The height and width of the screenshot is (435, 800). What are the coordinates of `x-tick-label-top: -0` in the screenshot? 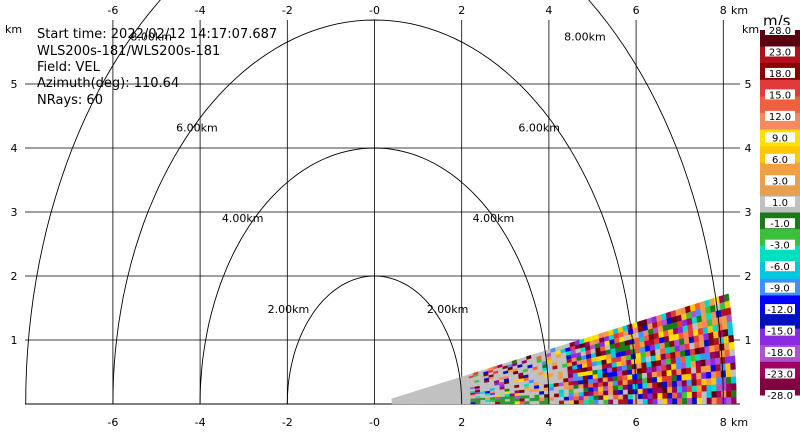 It's located at (374, 10).